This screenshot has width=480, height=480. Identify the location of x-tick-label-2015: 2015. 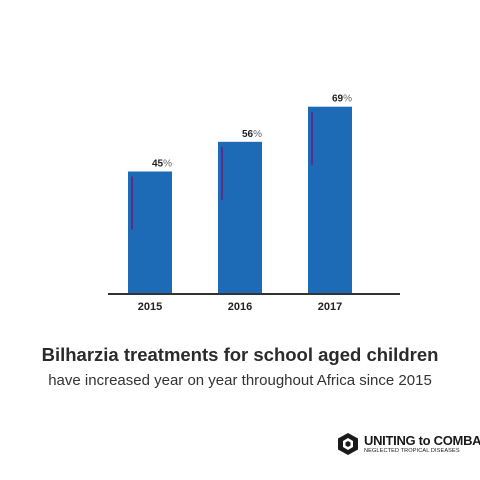
(150, 307).